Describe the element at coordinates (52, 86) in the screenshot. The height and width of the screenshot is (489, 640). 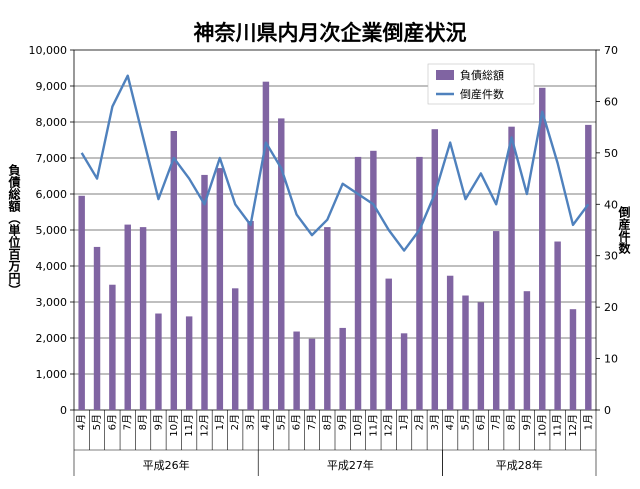
I see `y-tick-label: 9,000` at that location.